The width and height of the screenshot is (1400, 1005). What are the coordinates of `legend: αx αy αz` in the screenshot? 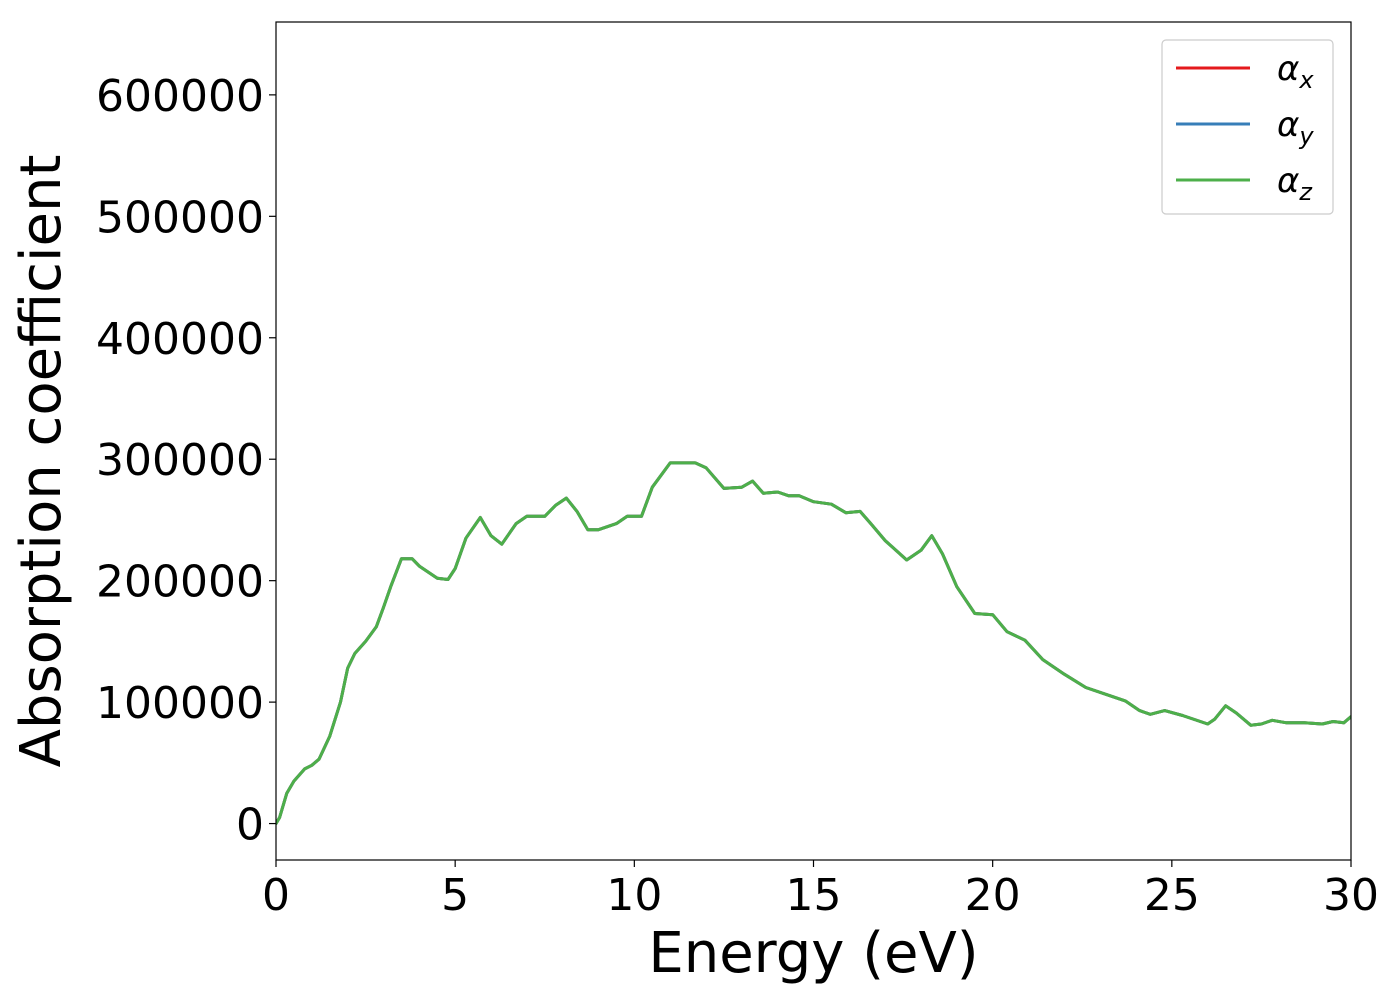 It's located at (1247, 127).